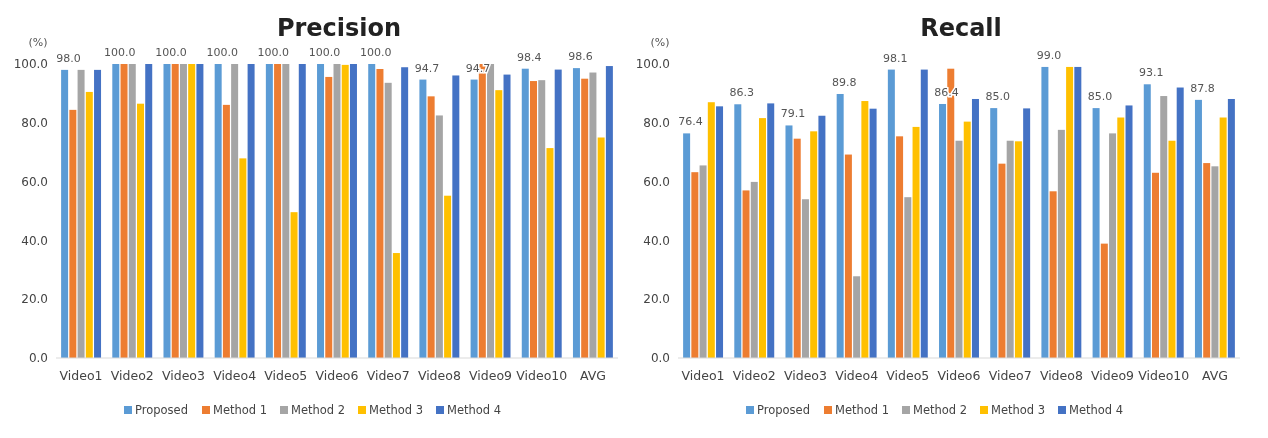  I want to click on x-tick-label: AVG, so click(592, 375).